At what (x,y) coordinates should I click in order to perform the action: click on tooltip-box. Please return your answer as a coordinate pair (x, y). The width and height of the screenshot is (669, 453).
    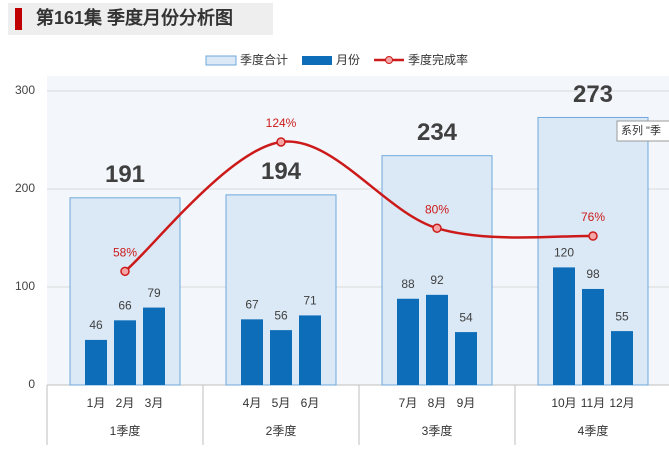
    Looking at the image, I should click on (642, 131).